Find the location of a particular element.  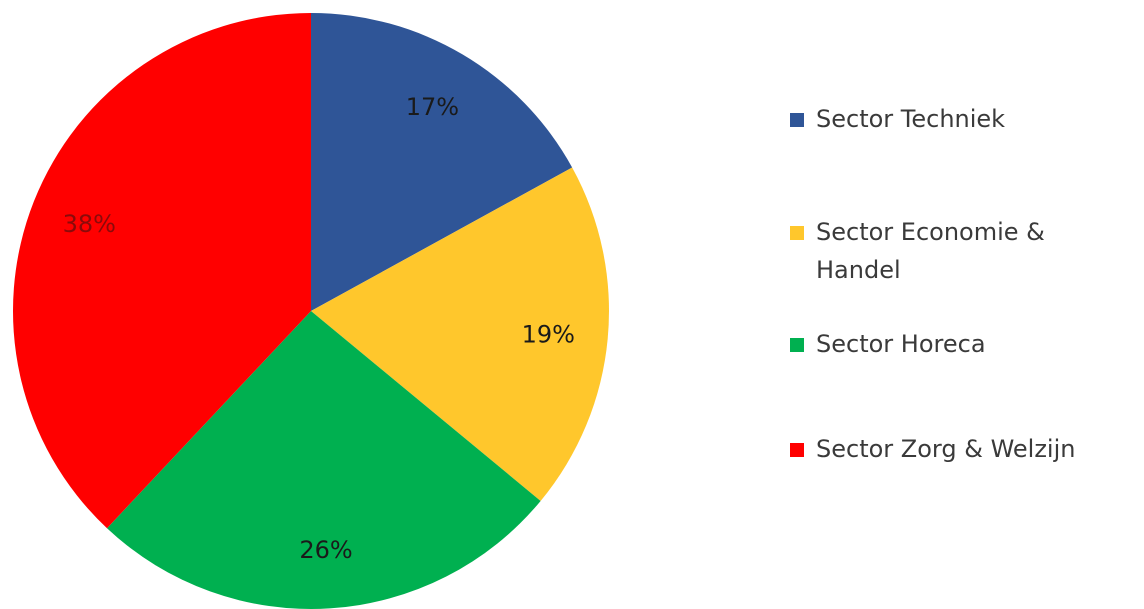

data-label-2: 19% is located at coordinates (548, 334).